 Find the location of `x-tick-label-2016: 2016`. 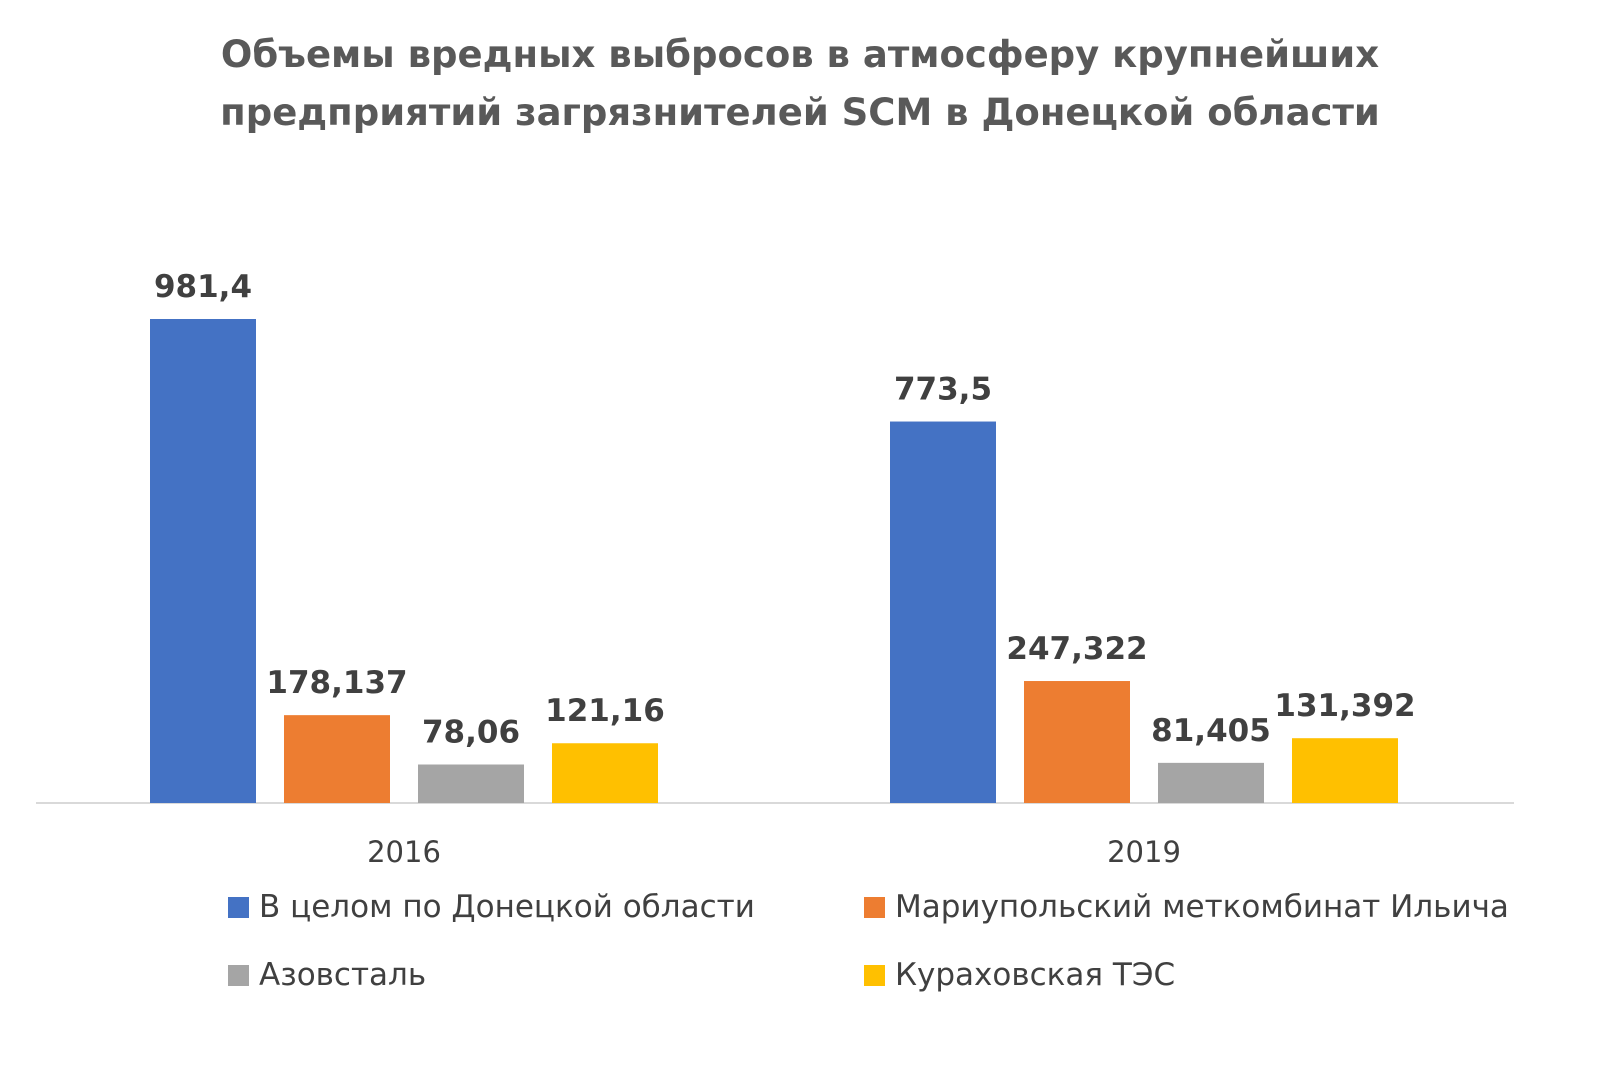

x-tick-label-2016: 2016 is located at coordinates (404, 852).